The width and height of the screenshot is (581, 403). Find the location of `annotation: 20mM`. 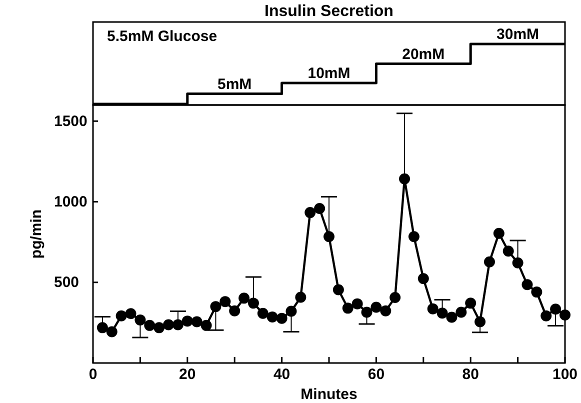

annotation: 20mM is located at coordinates (423, 54).